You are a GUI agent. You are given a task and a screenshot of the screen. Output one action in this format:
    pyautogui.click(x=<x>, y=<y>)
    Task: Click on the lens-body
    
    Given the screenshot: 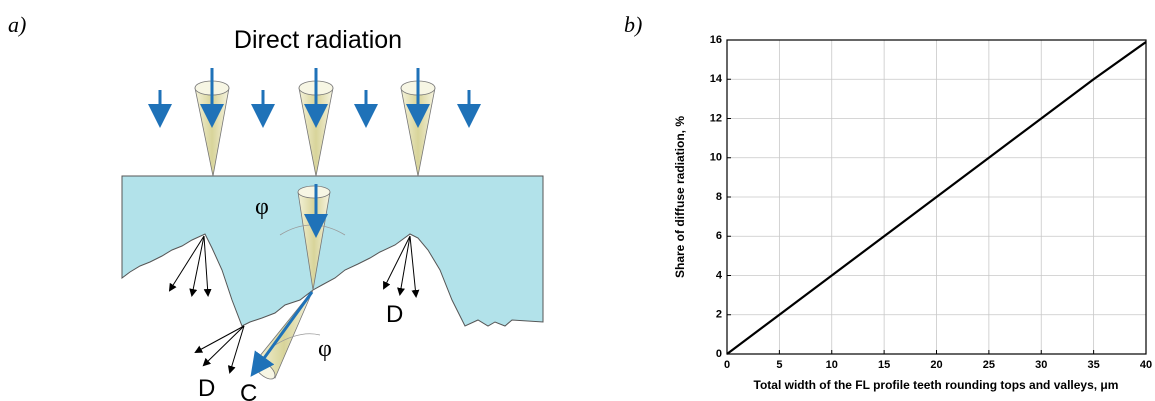 What is the action you would take?
    pyautogui.click(x=332, y=251)
    